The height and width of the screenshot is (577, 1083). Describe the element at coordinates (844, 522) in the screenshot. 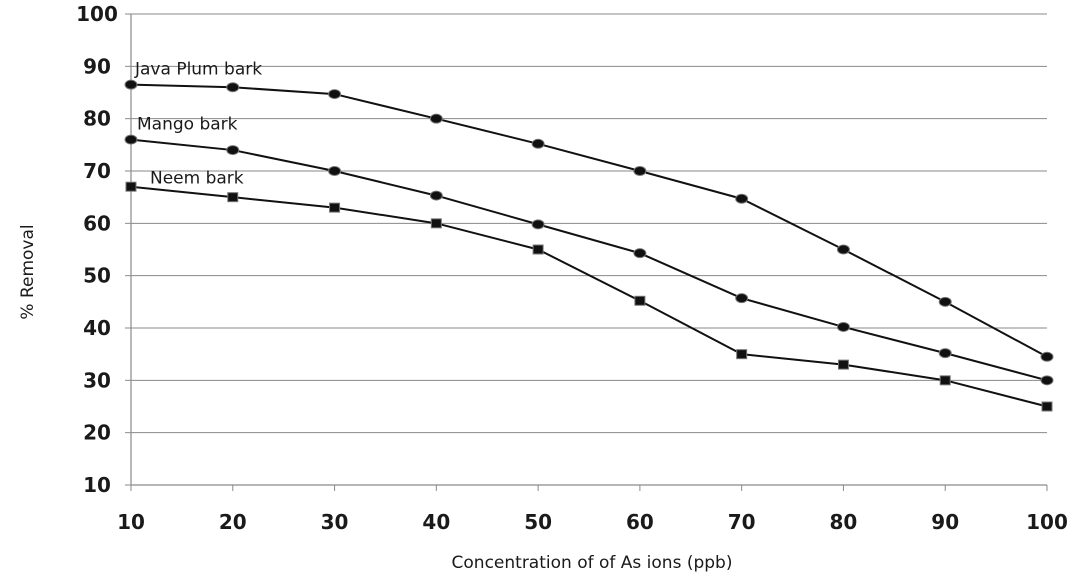

I see `x-tick-label: 80` at that location.